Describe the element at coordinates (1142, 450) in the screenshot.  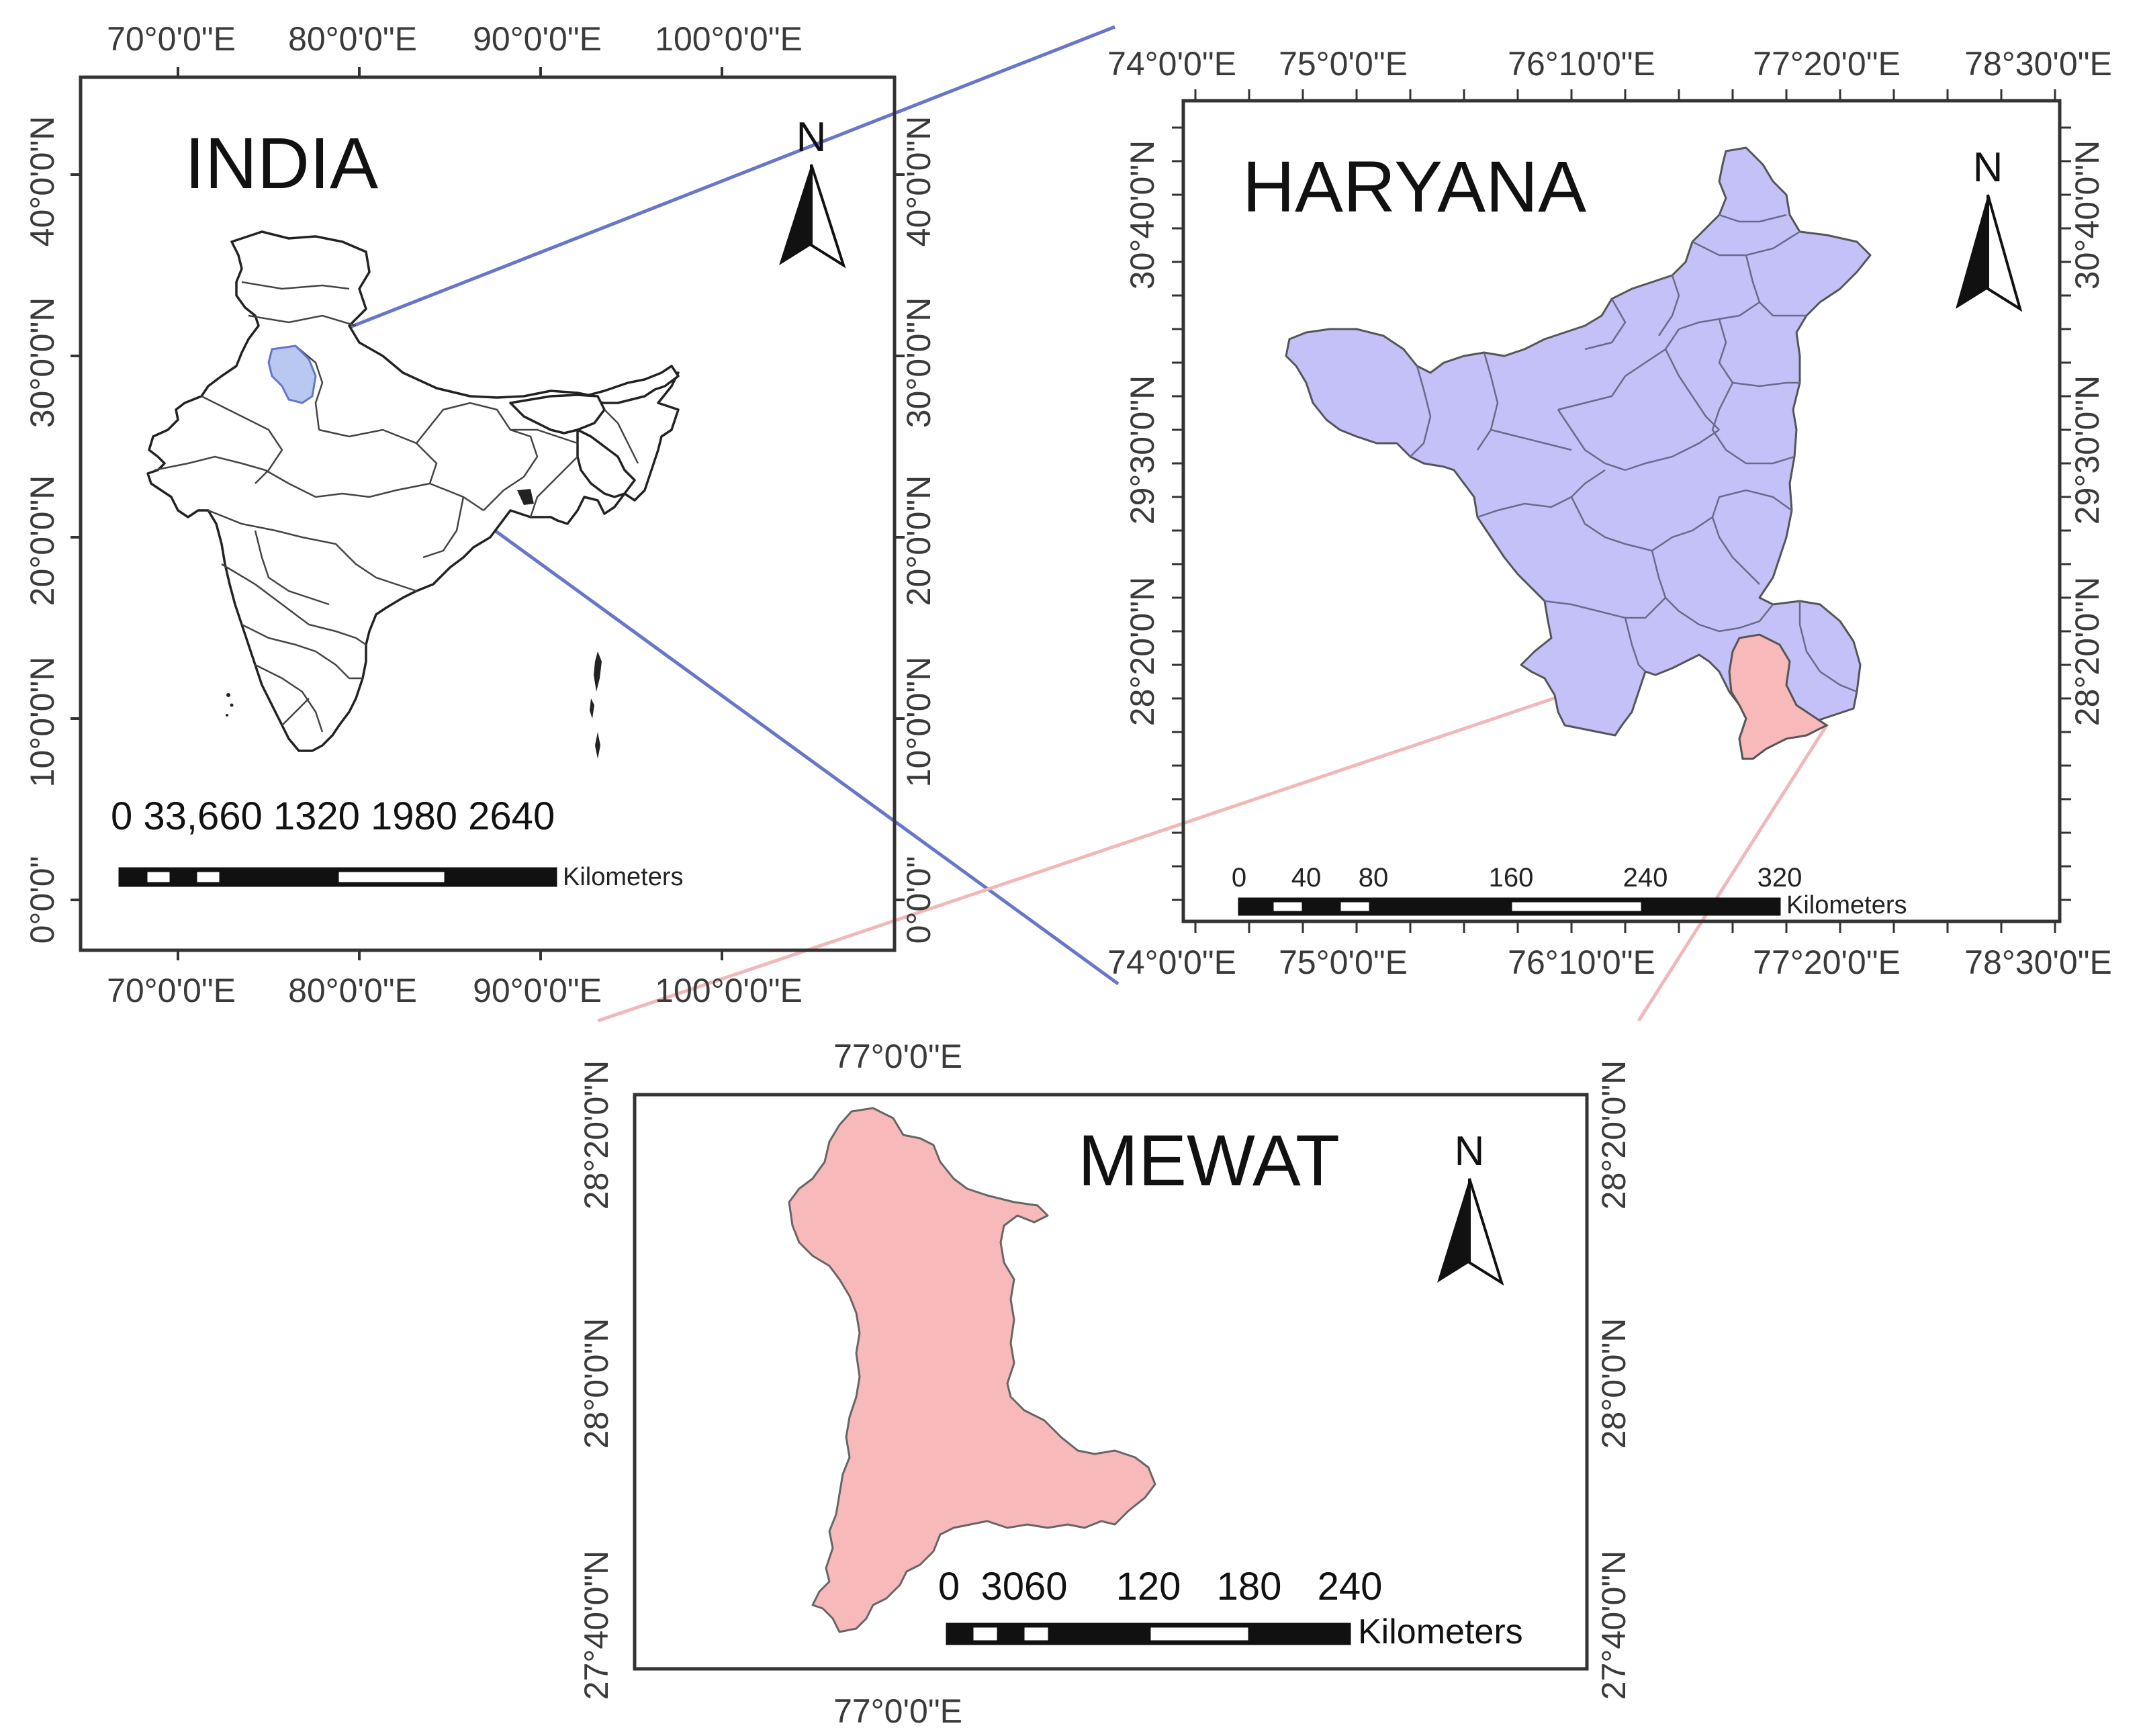
I see `haryana-lat-left-2: 29°30'0"N` at that location.